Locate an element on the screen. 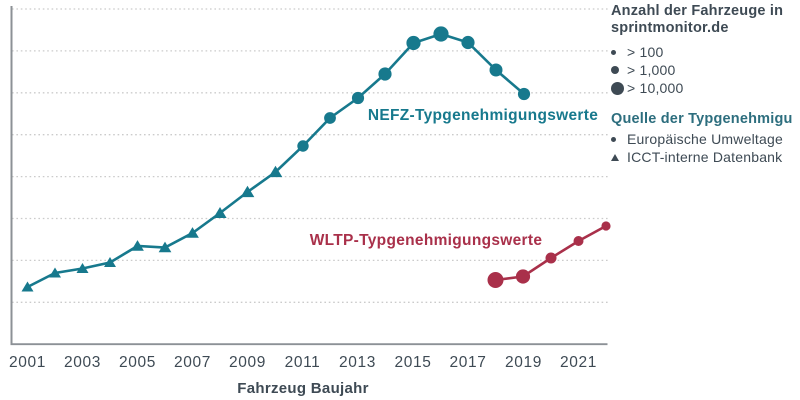 The image size is (800, 400). source-triangle-icon is located at coordinates (615, 157).